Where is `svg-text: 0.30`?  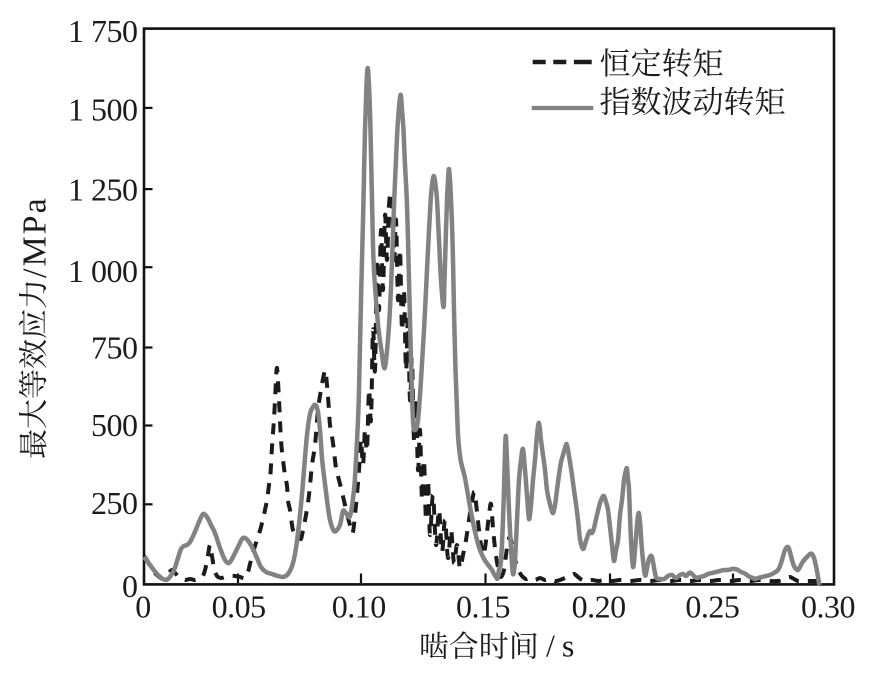
svg-text: 0.30 is located at coordinates (828, 606).